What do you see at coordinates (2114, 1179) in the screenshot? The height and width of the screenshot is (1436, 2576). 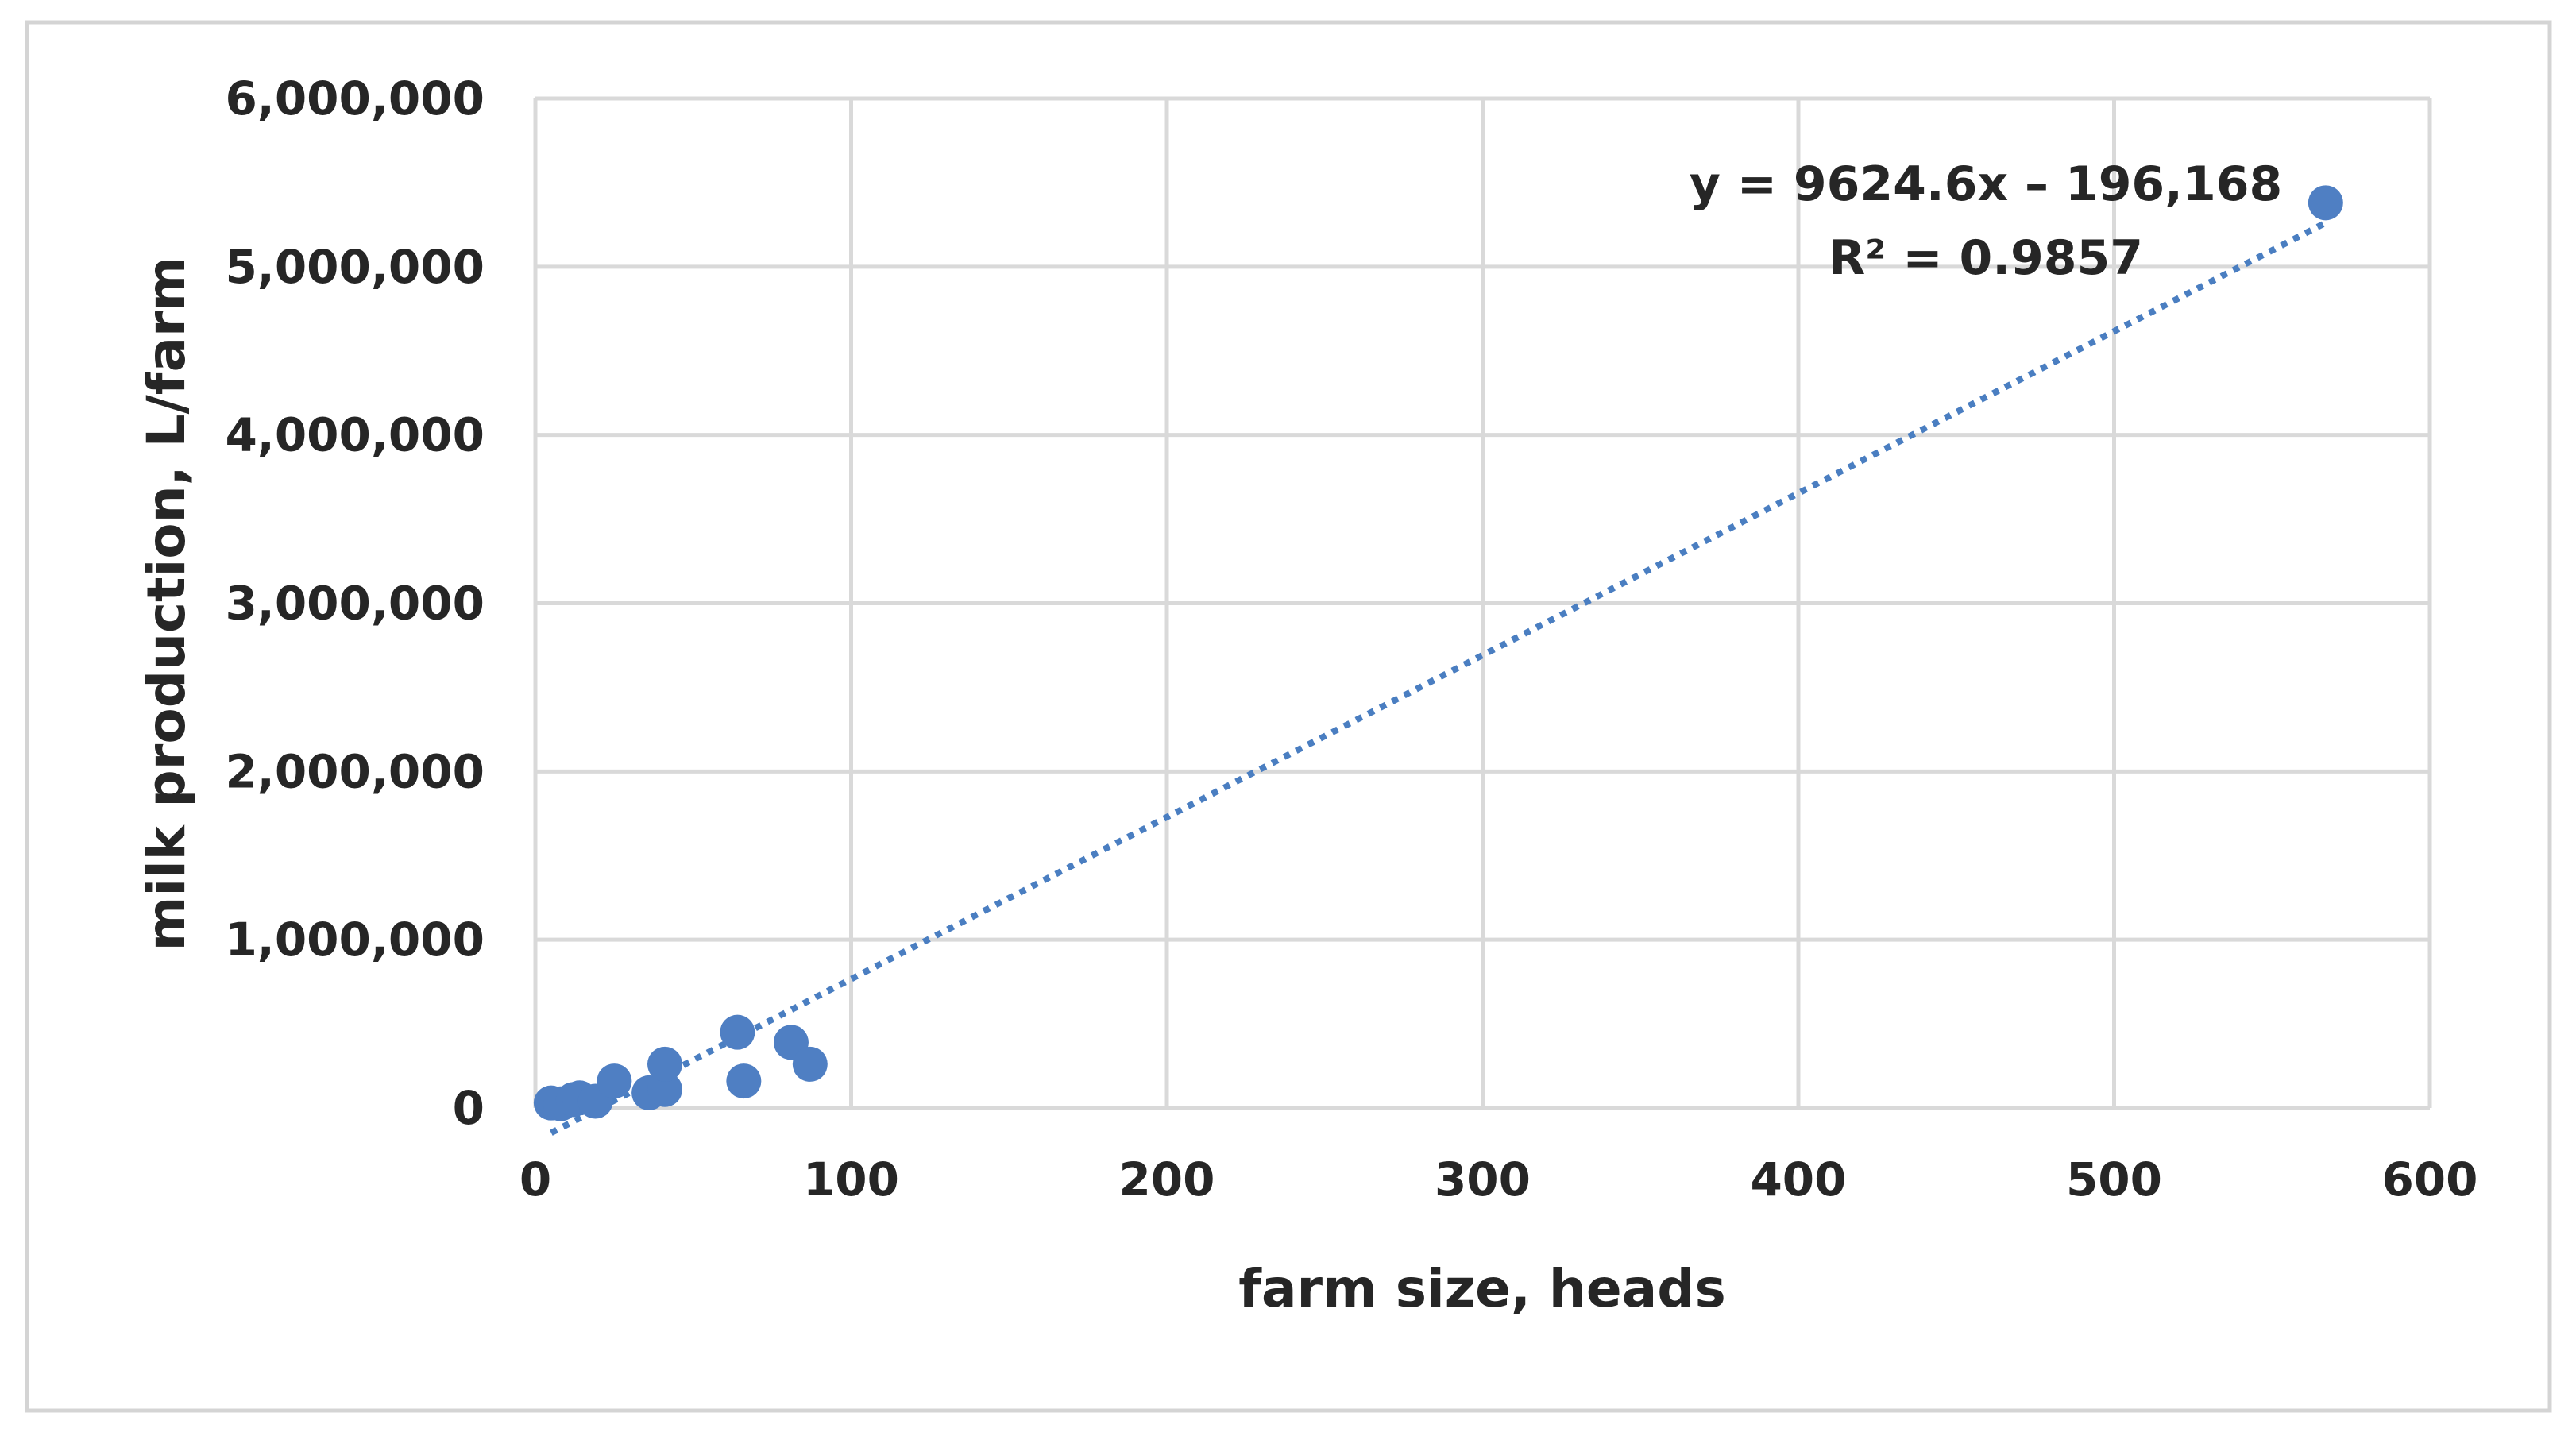 I see `x-tick-label: 500` at bounding box center [2114, 1179].